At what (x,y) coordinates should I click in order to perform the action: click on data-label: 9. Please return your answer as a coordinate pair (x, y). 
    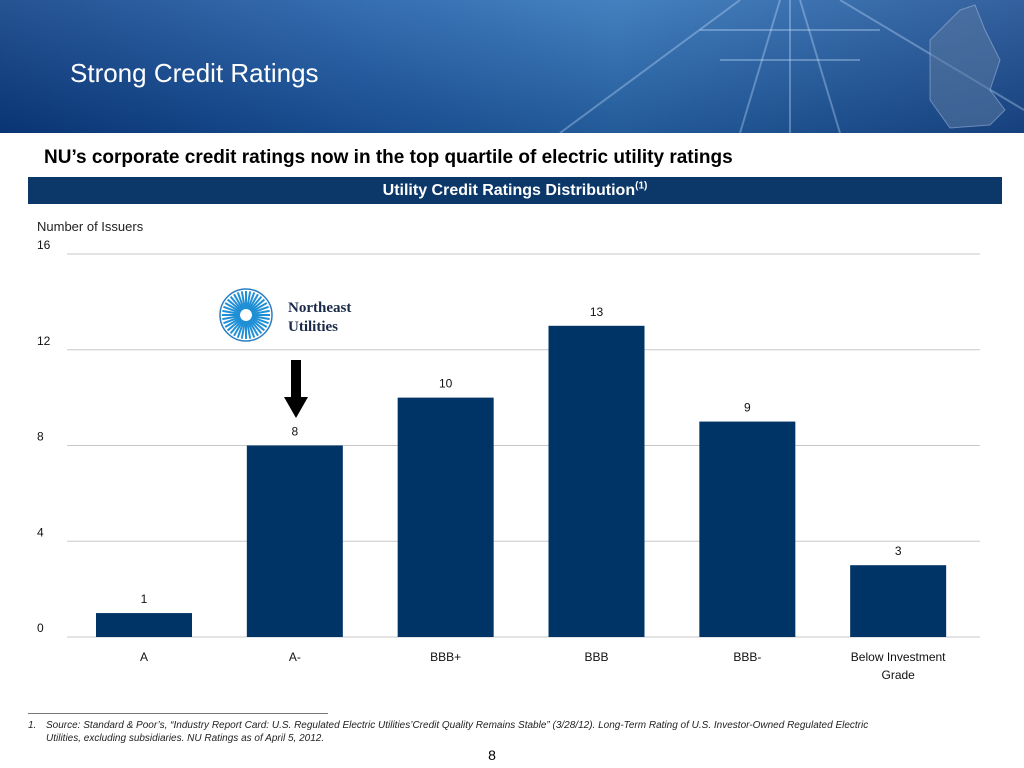
    Looking at the image, I should click on (747, 408).